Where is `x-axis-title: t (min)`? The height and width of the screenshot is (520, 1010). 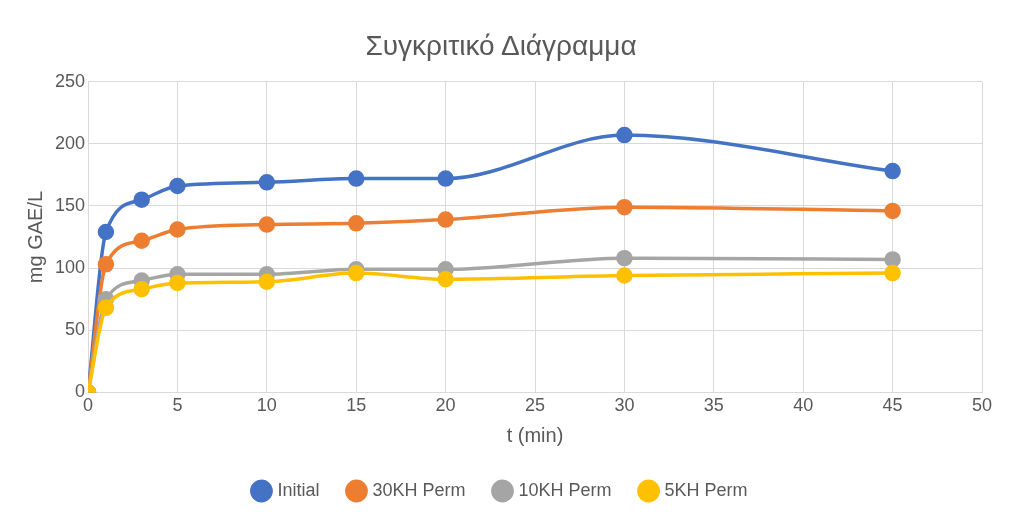
x-axis-title: t (min) is located at coordinates (535, 434).